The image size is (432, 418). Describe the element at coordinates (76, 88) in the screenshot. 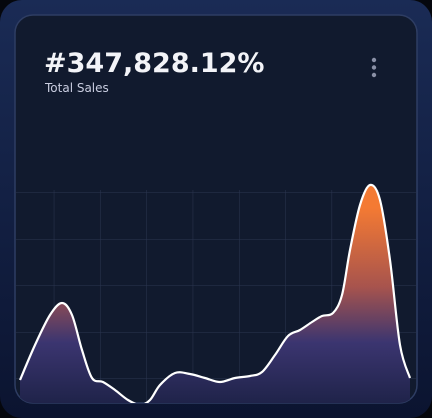

I see `chart-subtitle: Total Sales` at that location.